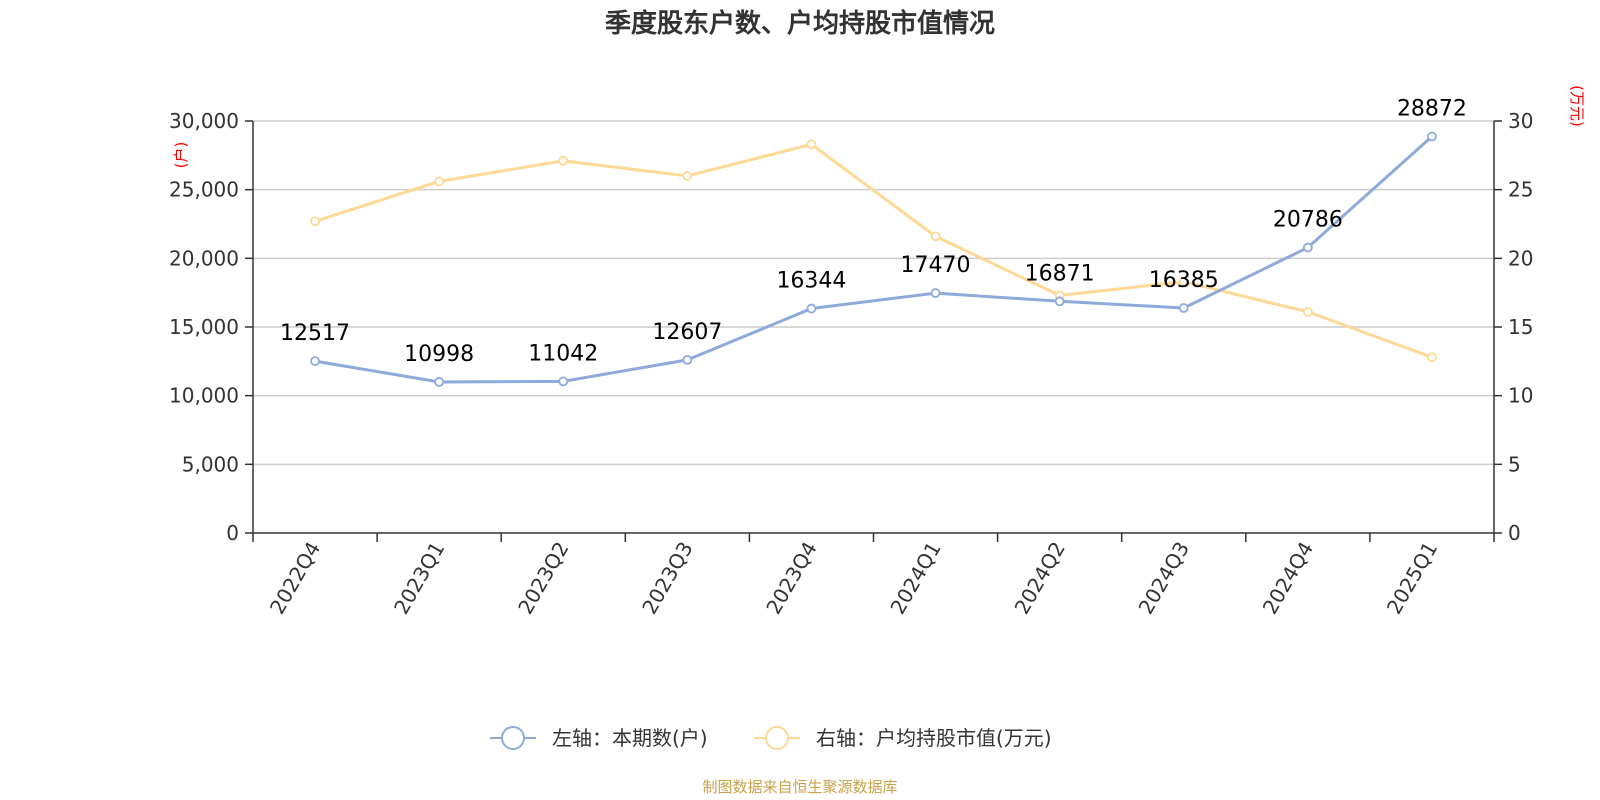 The image size is (1600, 800). What do you see at coordinates (936, 265) in the screenshot?
I see `data-label: 17470` at bounding box center [936, 265].